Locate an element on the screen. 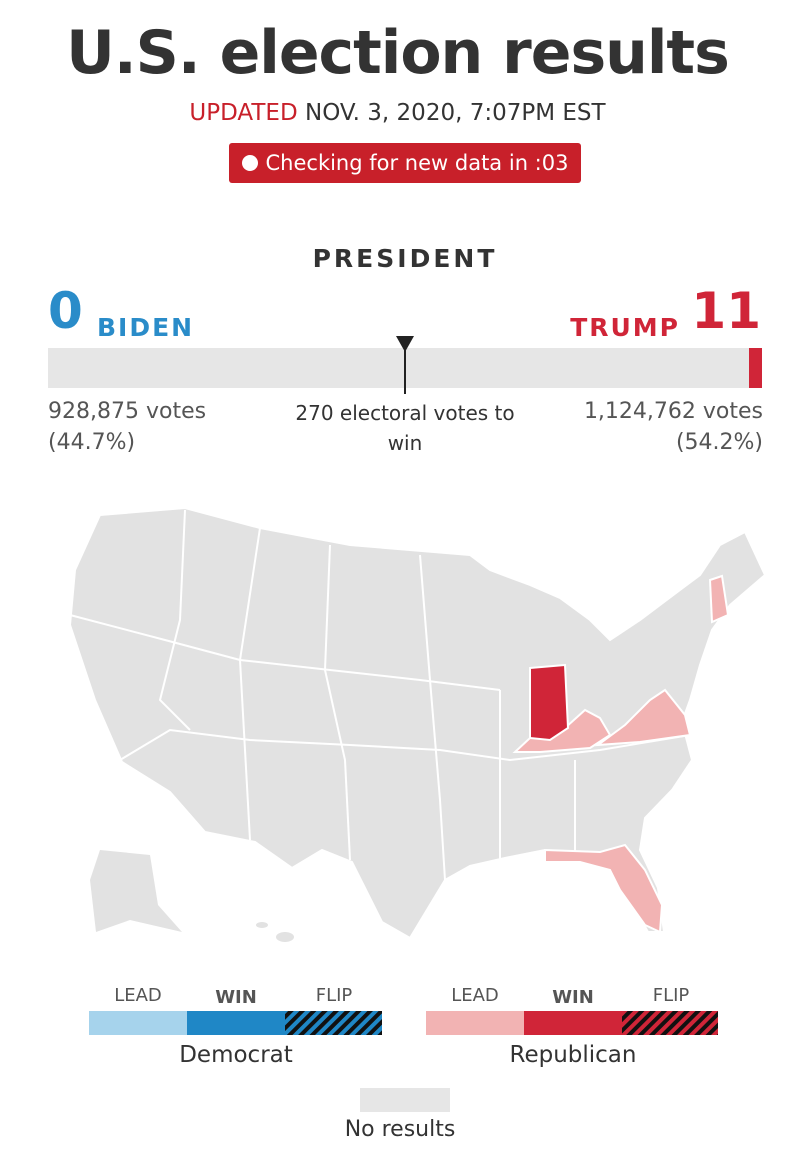 This screenshot has width=795, height=1173. state-new-hampshire is located at coordinates (719, 599).